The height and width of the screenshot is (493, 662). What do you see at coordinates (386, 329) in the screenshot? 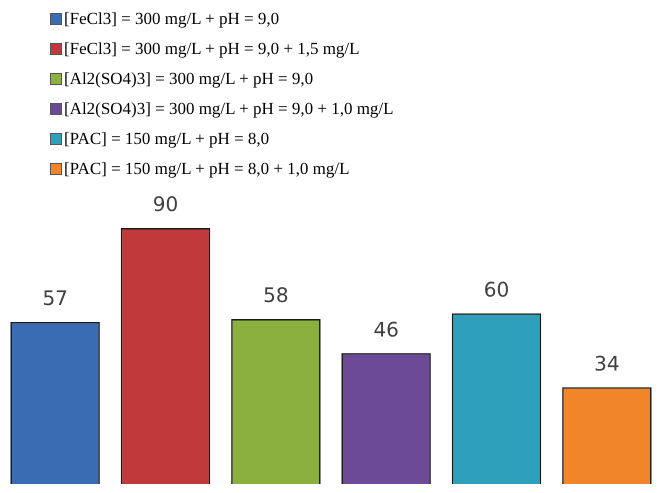
I see `data-label: 46` at bounding box center [386, 329].